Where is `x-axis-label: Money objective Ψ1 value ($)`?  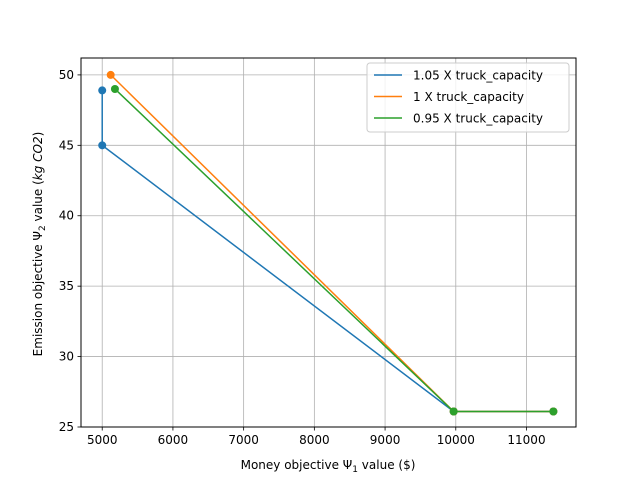
x-axis-label: Money objective Ψ1 value ($) is located at coordinates (328, 466).